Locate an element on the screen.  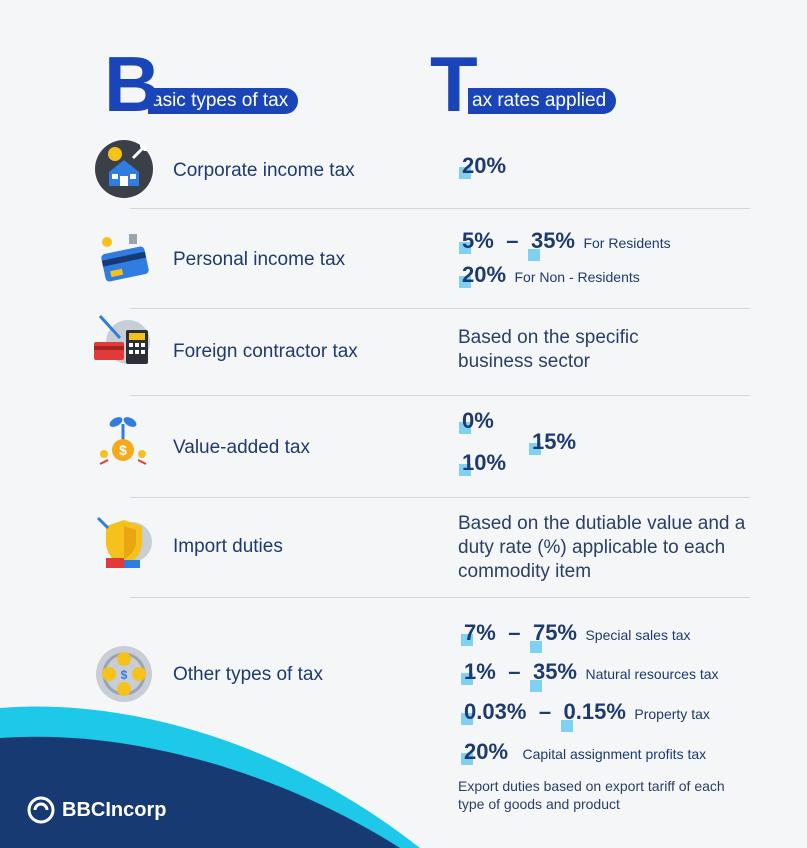
rate-corporate: 20% is located at coordinates (483, 166).